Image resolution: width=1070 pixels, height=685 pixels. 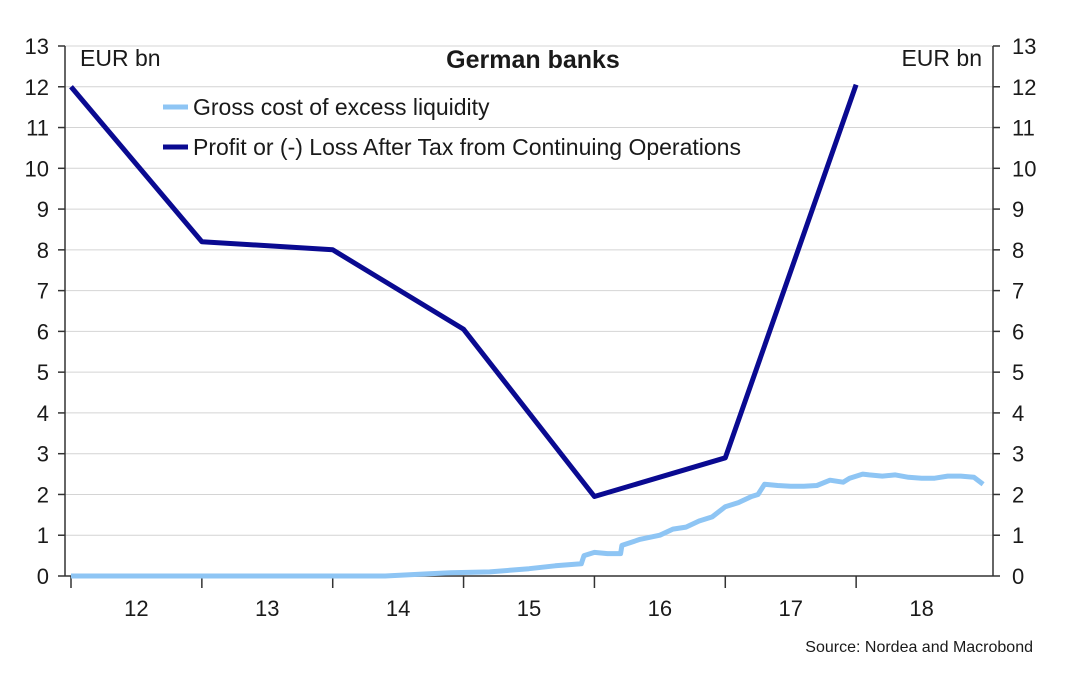 What do you see at coordinates (43, 291) in the screenshot?
I see `y-tick-label-left: 7` at bounding box center [43, 291].